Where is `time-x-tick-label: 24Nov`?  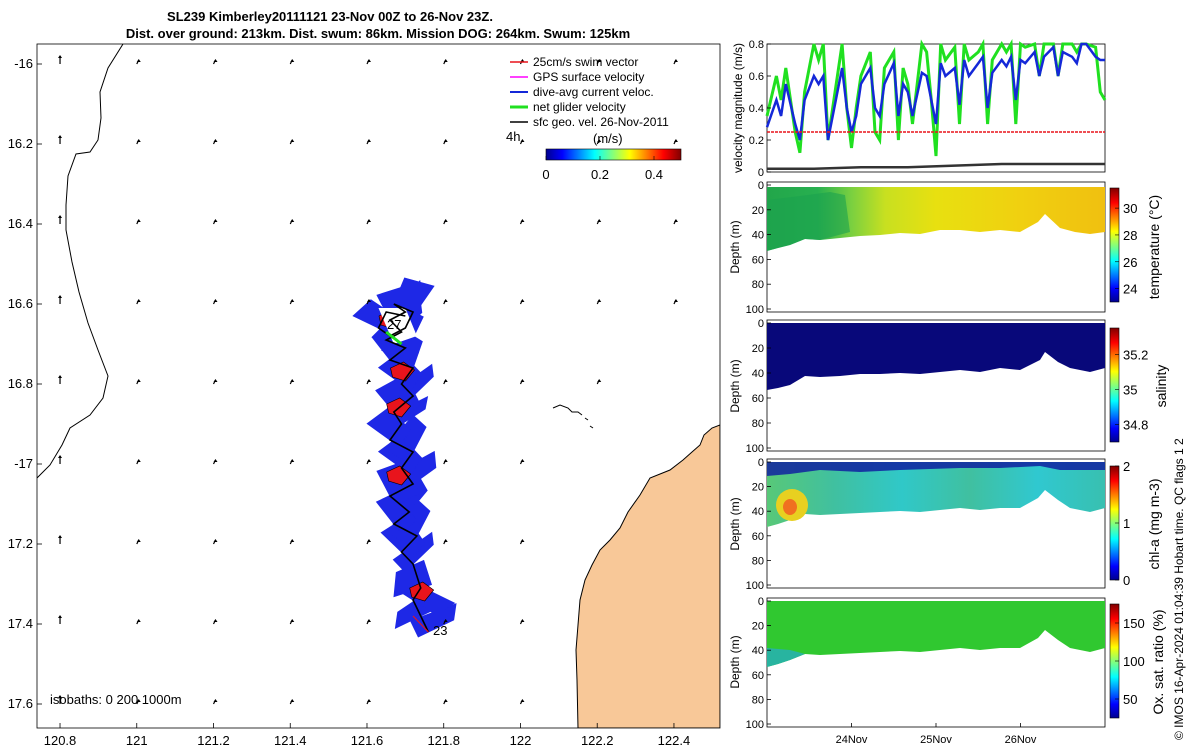
time-x-tick-label: 24Nov is located at coordinates (852, 740).